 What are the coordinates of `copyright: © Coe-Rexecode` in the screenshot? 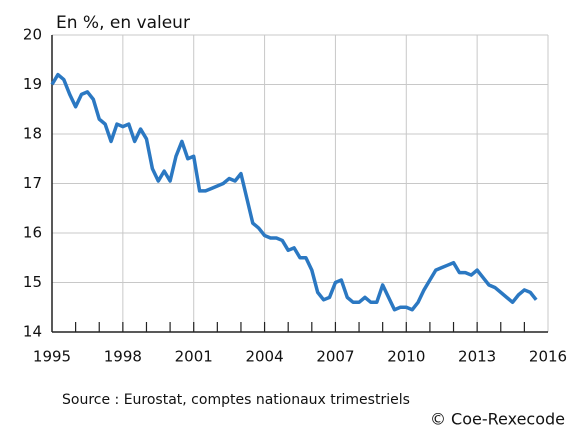 It's located at (497, 419).